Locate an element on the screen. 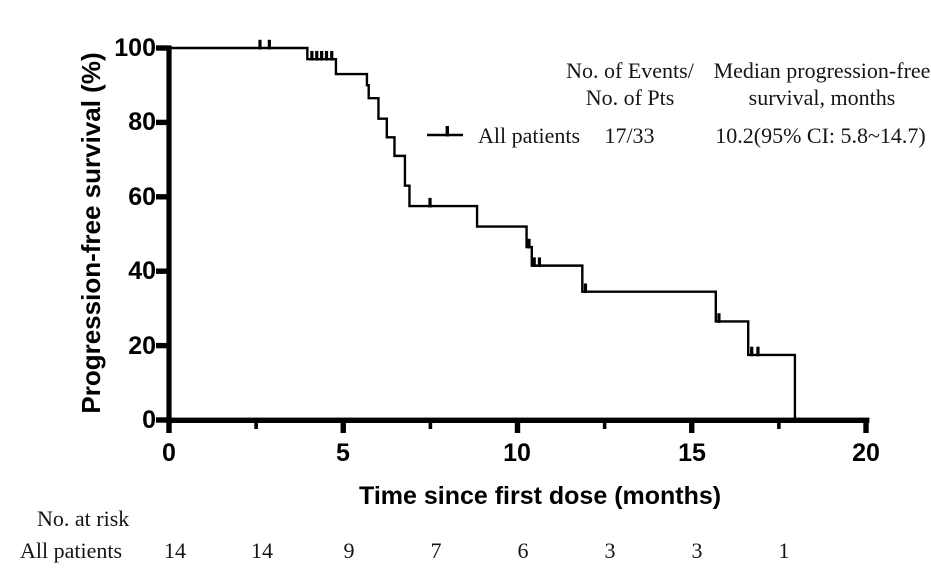 Image resolution: width=931 pixels, height=586 pixels. risk-value-m2-5: 14 is located at coordinates (262, 550).